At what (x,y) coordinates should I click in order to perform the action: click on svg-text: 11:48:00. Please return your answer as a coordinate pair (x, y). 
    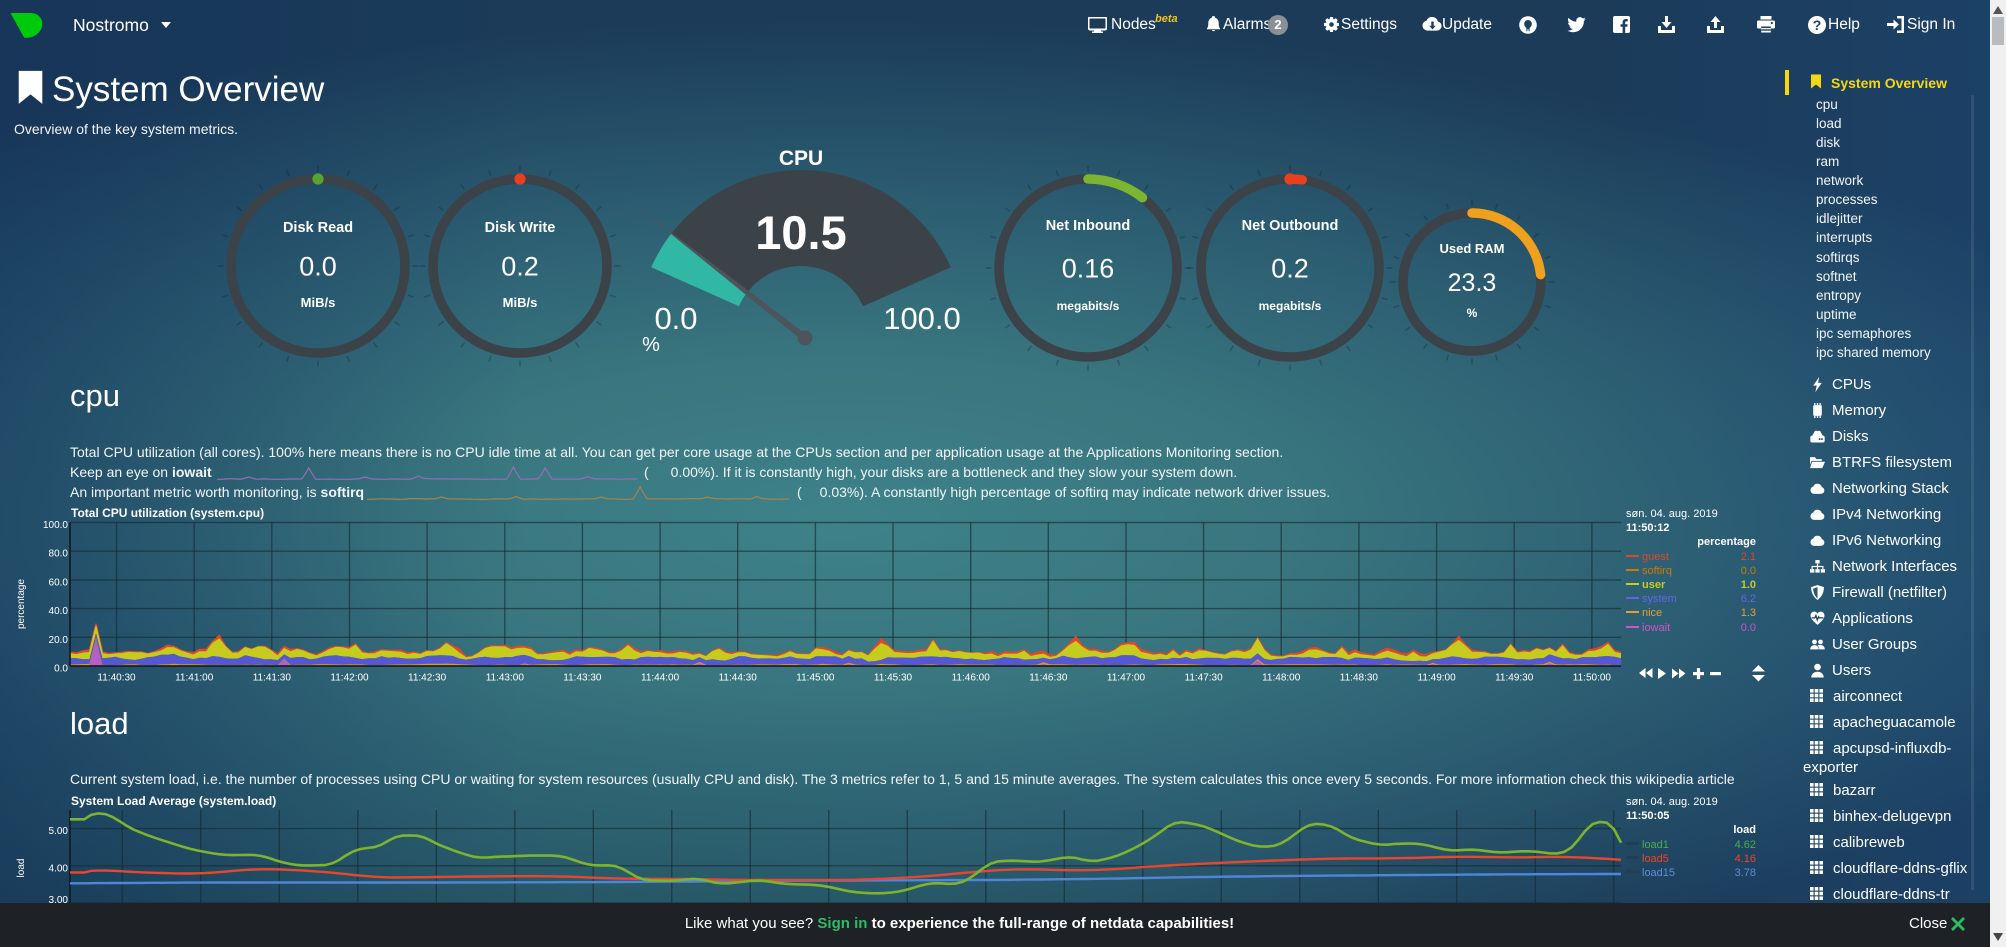
    Looking at the image, I should click on (1281, 678).